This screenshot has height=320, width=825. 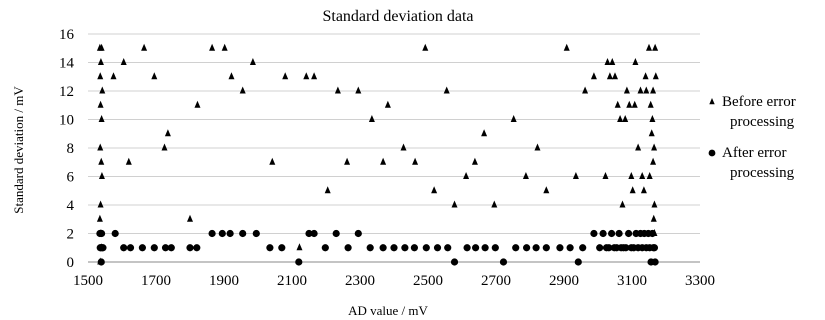 What do you see at coordinates (712, 101) in the screenshot?
I see `legend-triangle-icon` at bounding box center [712, 101].